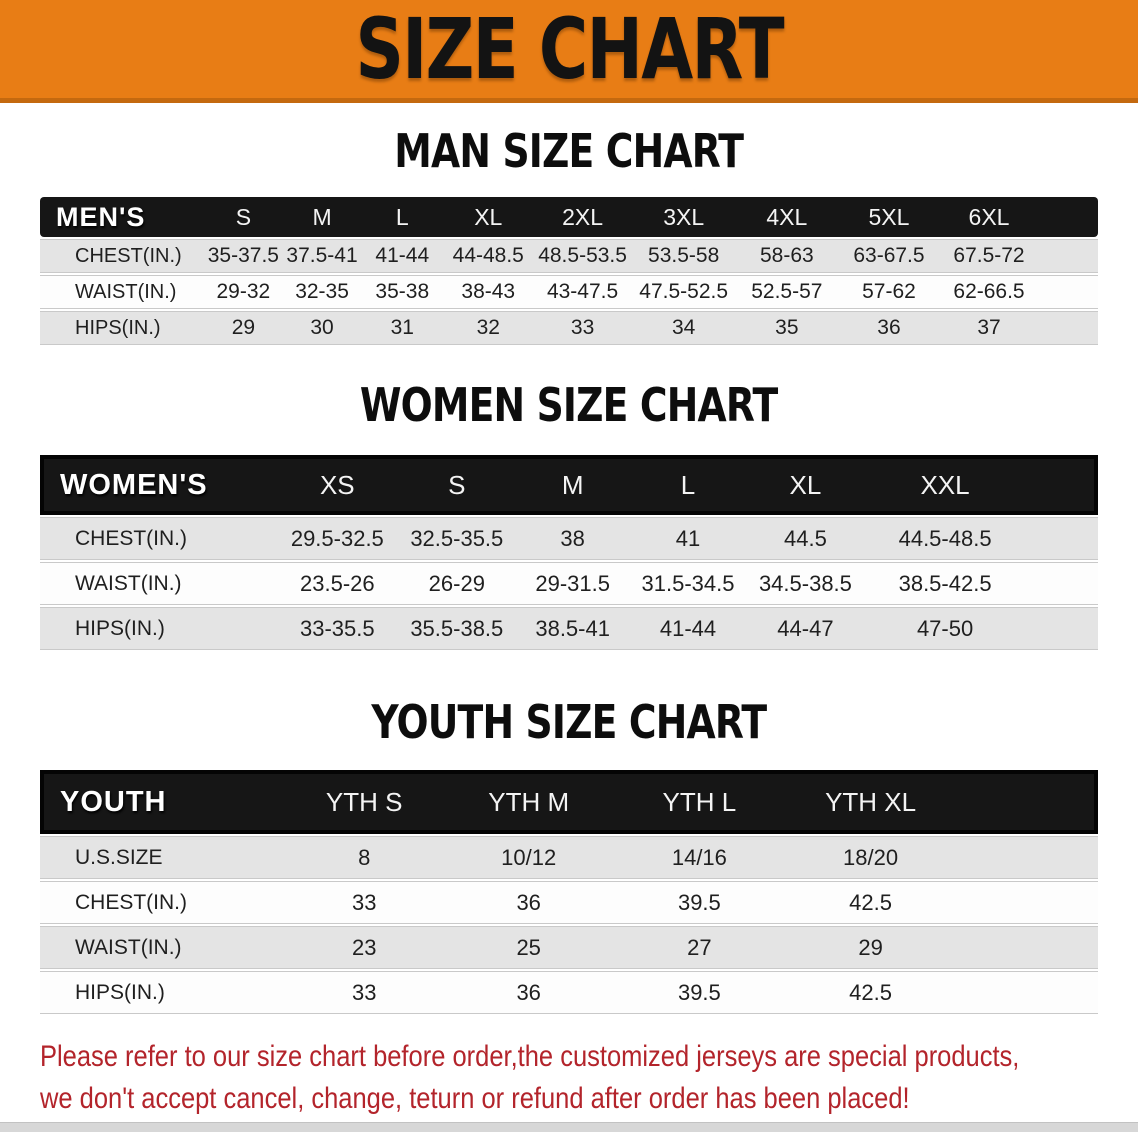 The height and width of the screenshot is (1132, 1138). Describe the element at coordinates (456, 485) in the screenshot. I see `size-column-header: S` at that location.